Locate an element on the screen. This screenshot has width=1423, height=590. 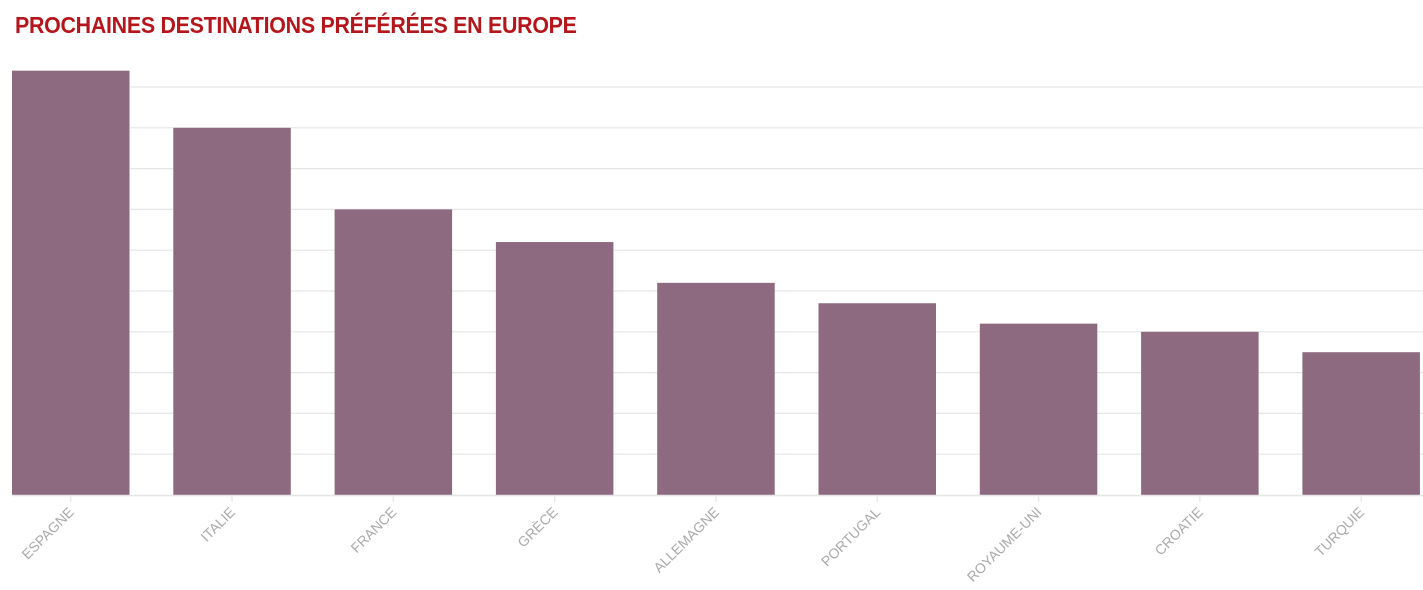
x-tick-label: CROATIE is located at coordinates (1178, 531).